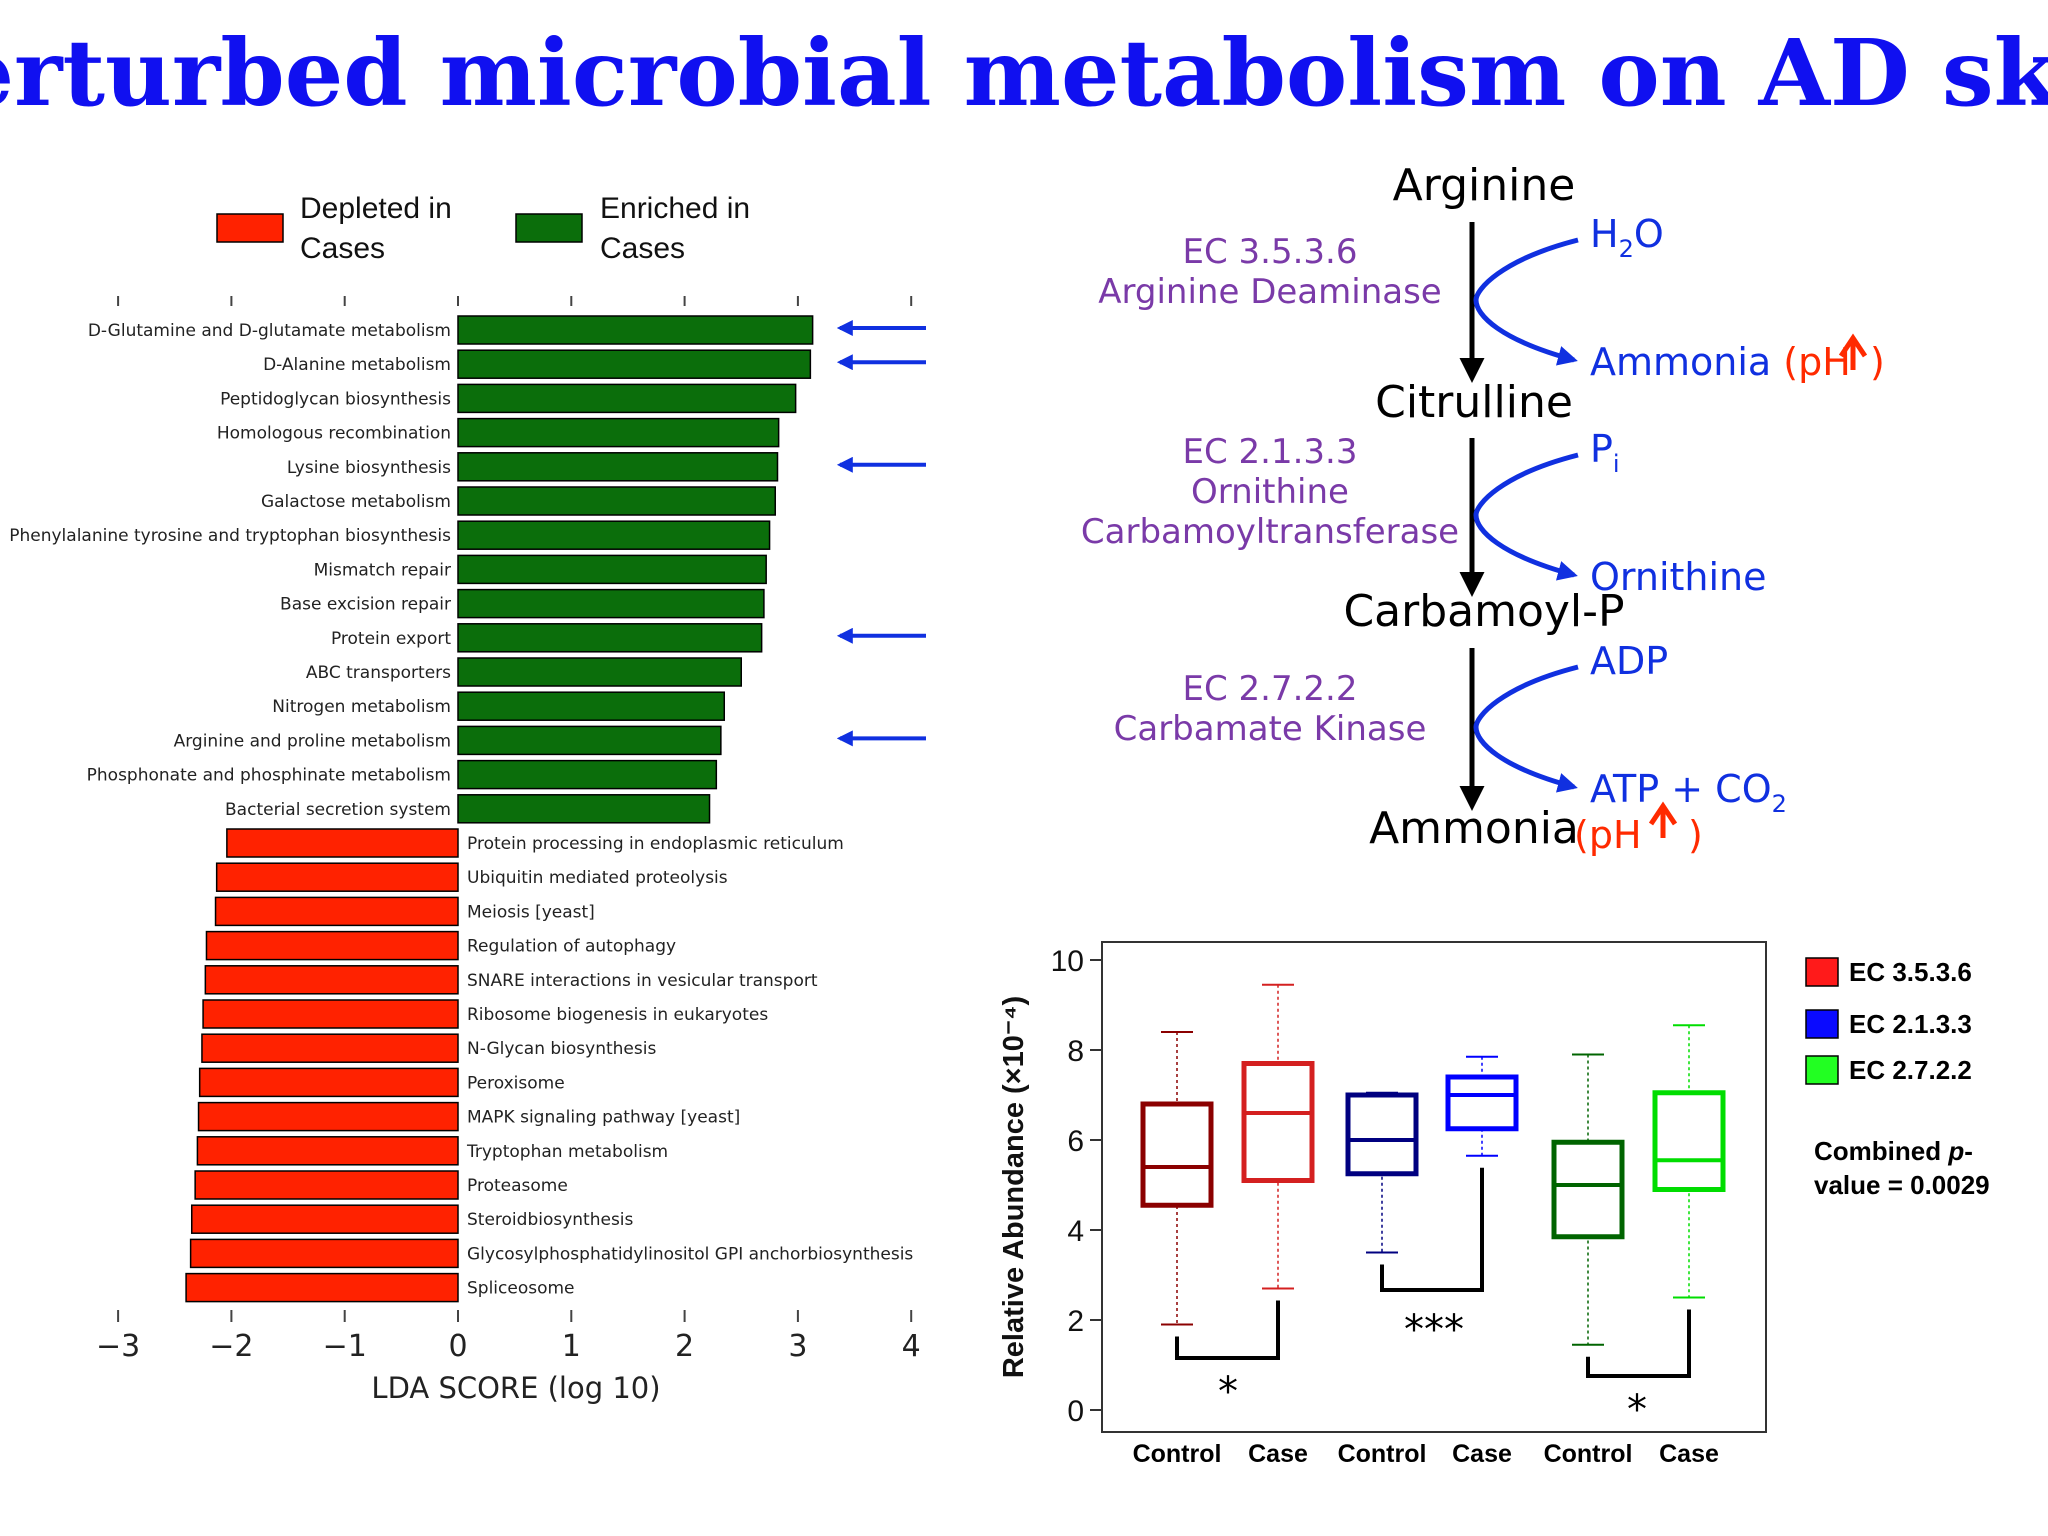 The height and width of the screenshot is (1536, 2048). I want to click on pathway-compound: Carbamoyl-P, so click(1483, 611).